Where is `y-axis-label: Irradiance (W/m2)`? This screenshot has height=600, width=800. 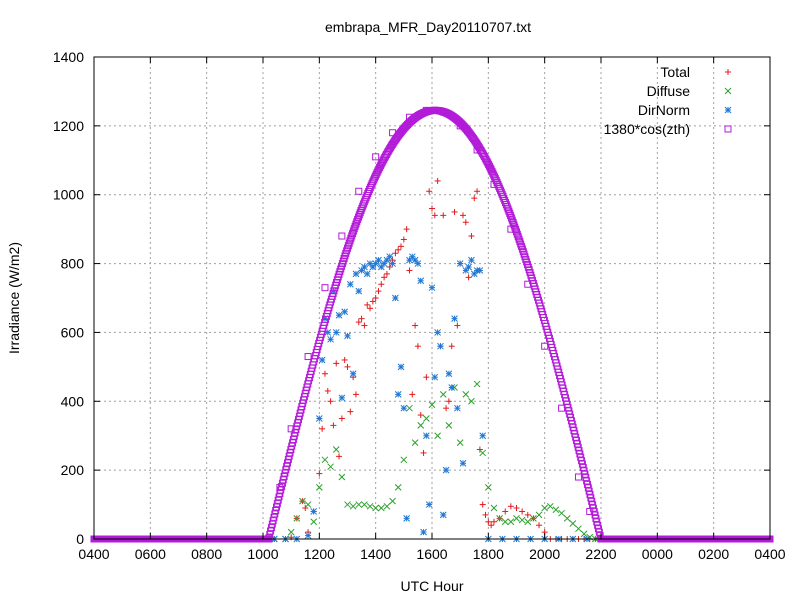 y-axis-label: Irradiance (W/m2) is located at coordinates (14, 298).